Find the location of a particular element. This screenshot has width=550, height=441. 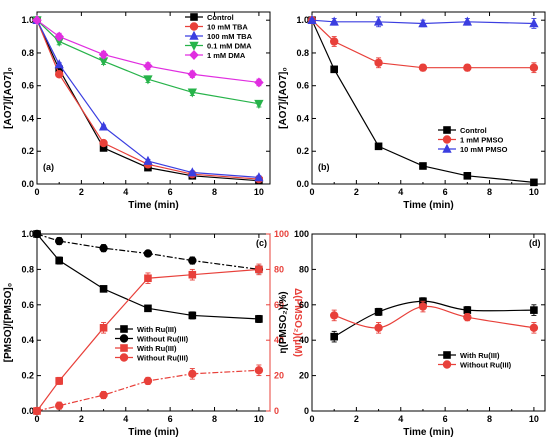

y-right-tick-label: 80 is located at coordinates (279, 269).